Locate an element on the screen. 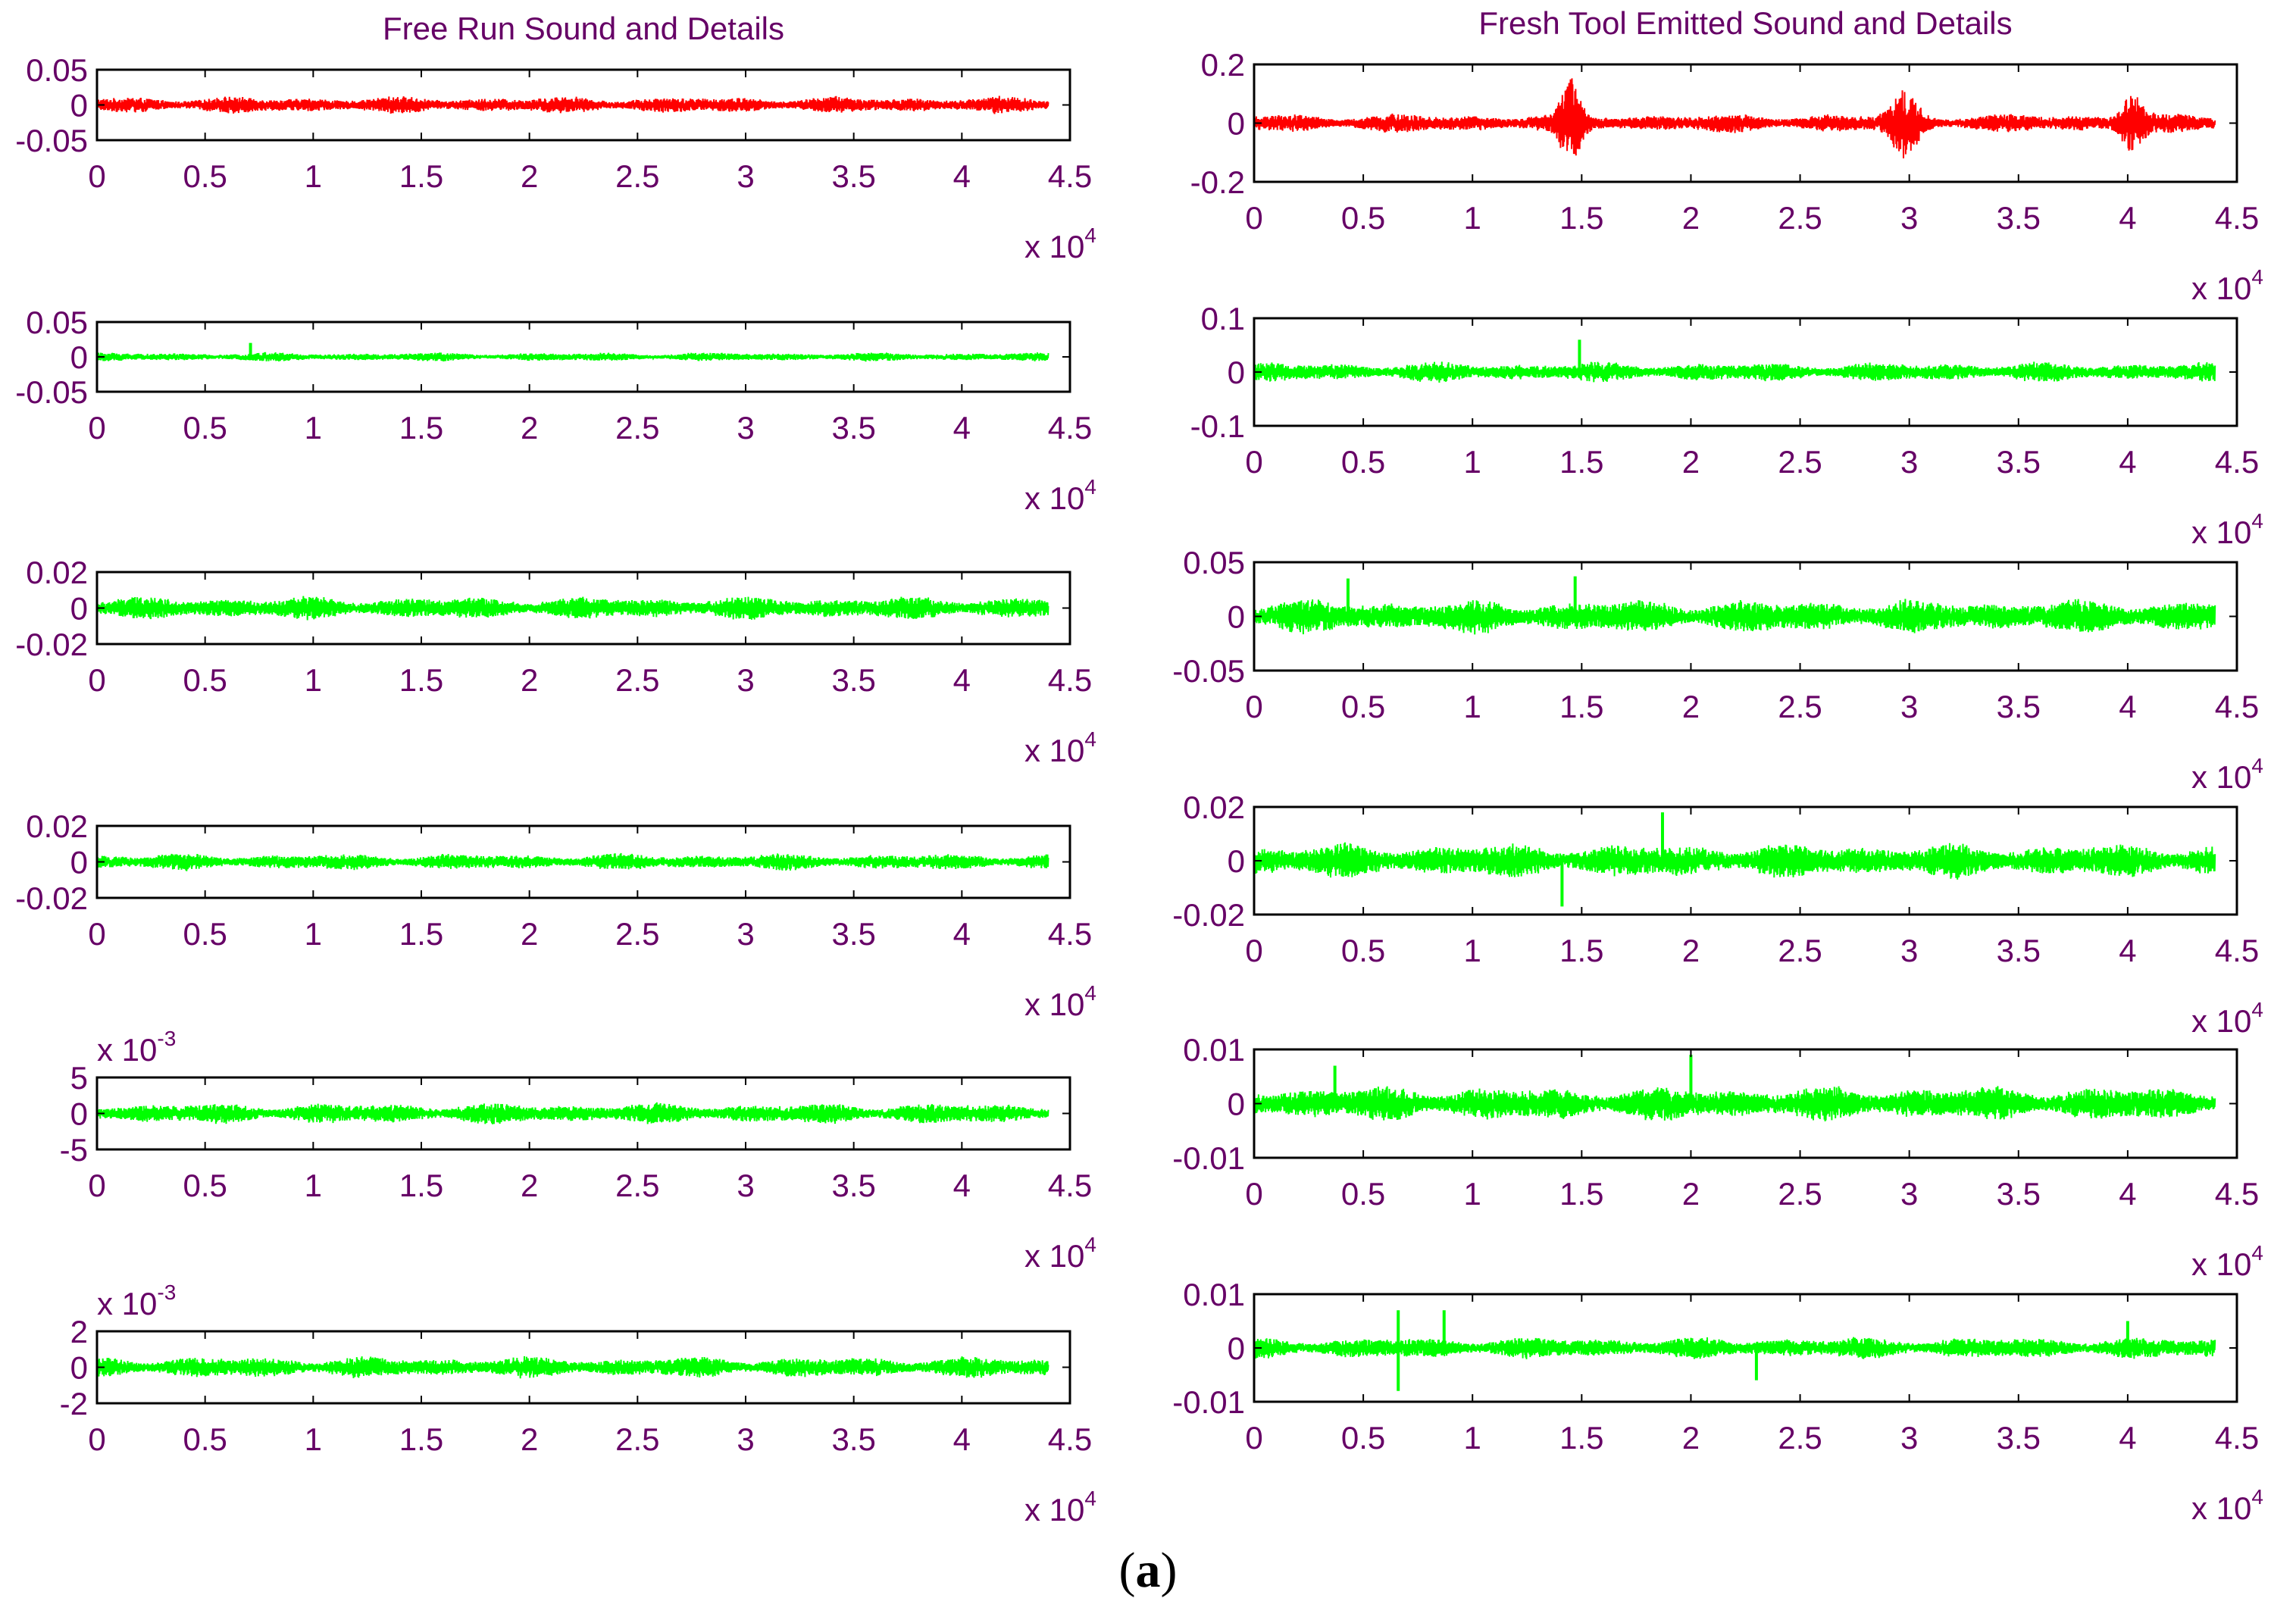 The image size is (2296, 1623). subplot-right-5: 0 0.5 1 1.5 2 2.5 3 3.5 4 4.50.010-0.01x 104 is located at coordinates (1717, 1401).